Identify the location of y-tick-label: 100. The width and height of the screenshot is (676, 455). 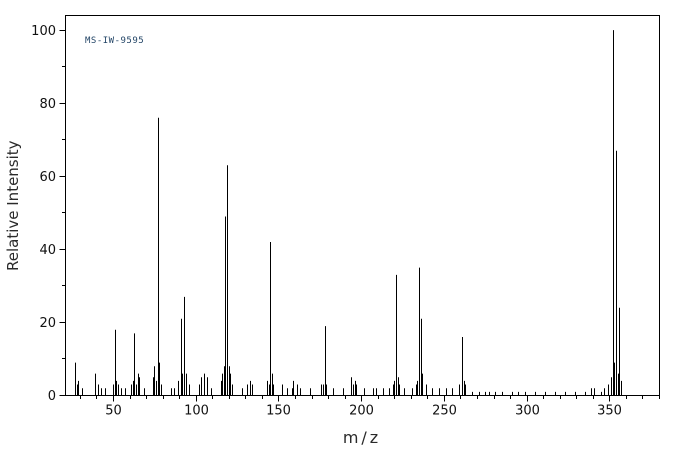
(43, 31).